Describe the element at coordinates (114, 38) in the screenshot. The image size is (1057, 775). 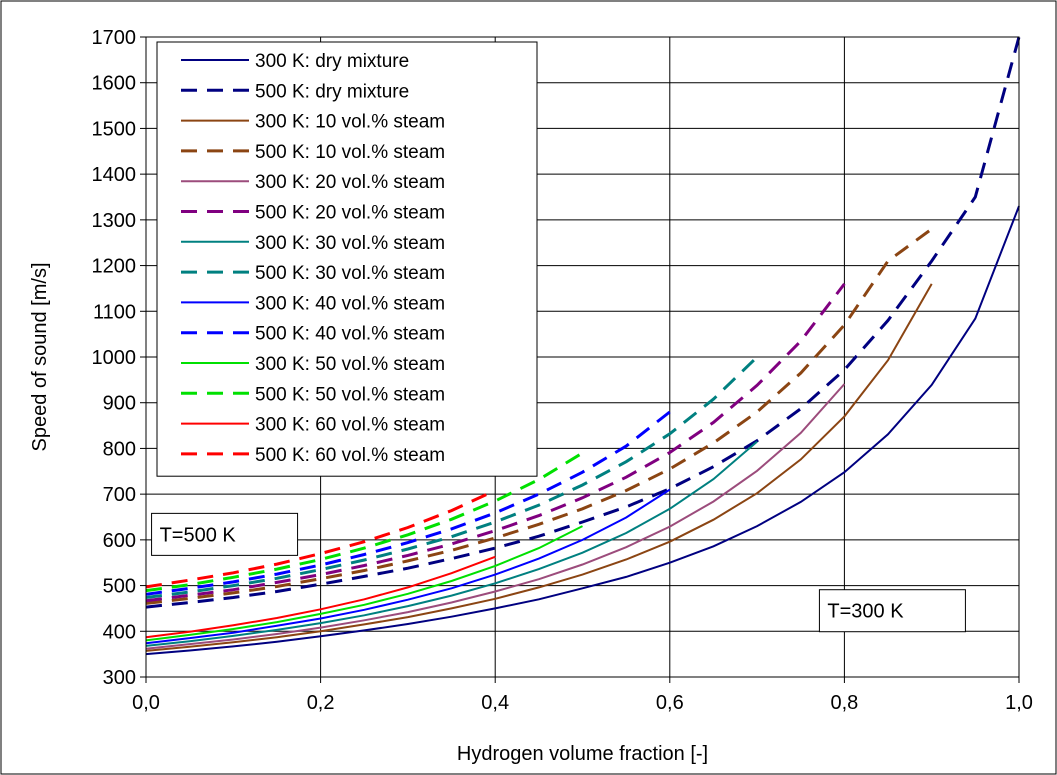
I see `y-tick-label: 1700` at that location.